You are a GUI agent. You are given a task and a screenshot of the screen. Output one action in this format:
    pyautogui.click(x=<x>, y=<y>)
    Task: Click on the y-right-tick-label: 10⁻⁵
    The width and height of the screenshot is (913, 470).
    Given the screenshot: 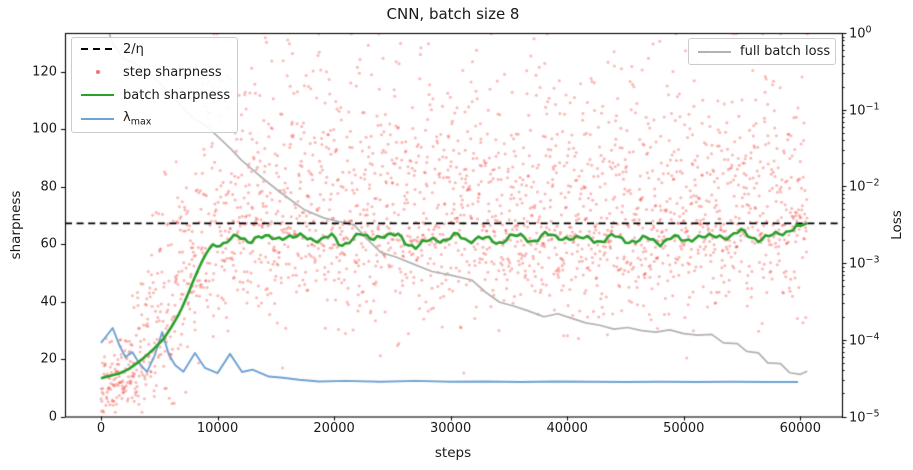 What is the action you would take?
    pyautogui.click(x=864, y=416)
    